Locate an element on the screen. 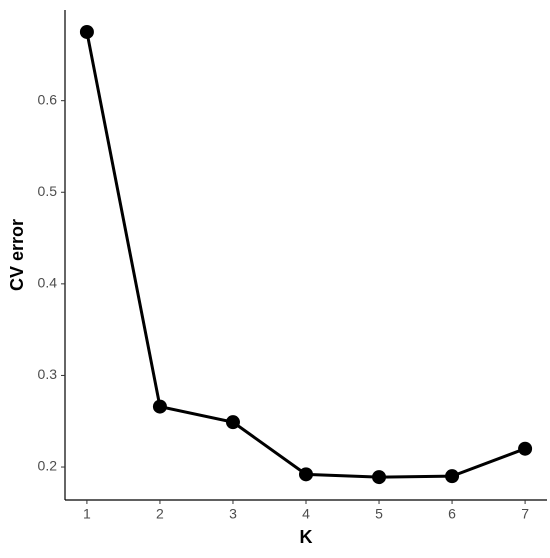  x-tick-label: 6 is located at coordinates (452, 514).